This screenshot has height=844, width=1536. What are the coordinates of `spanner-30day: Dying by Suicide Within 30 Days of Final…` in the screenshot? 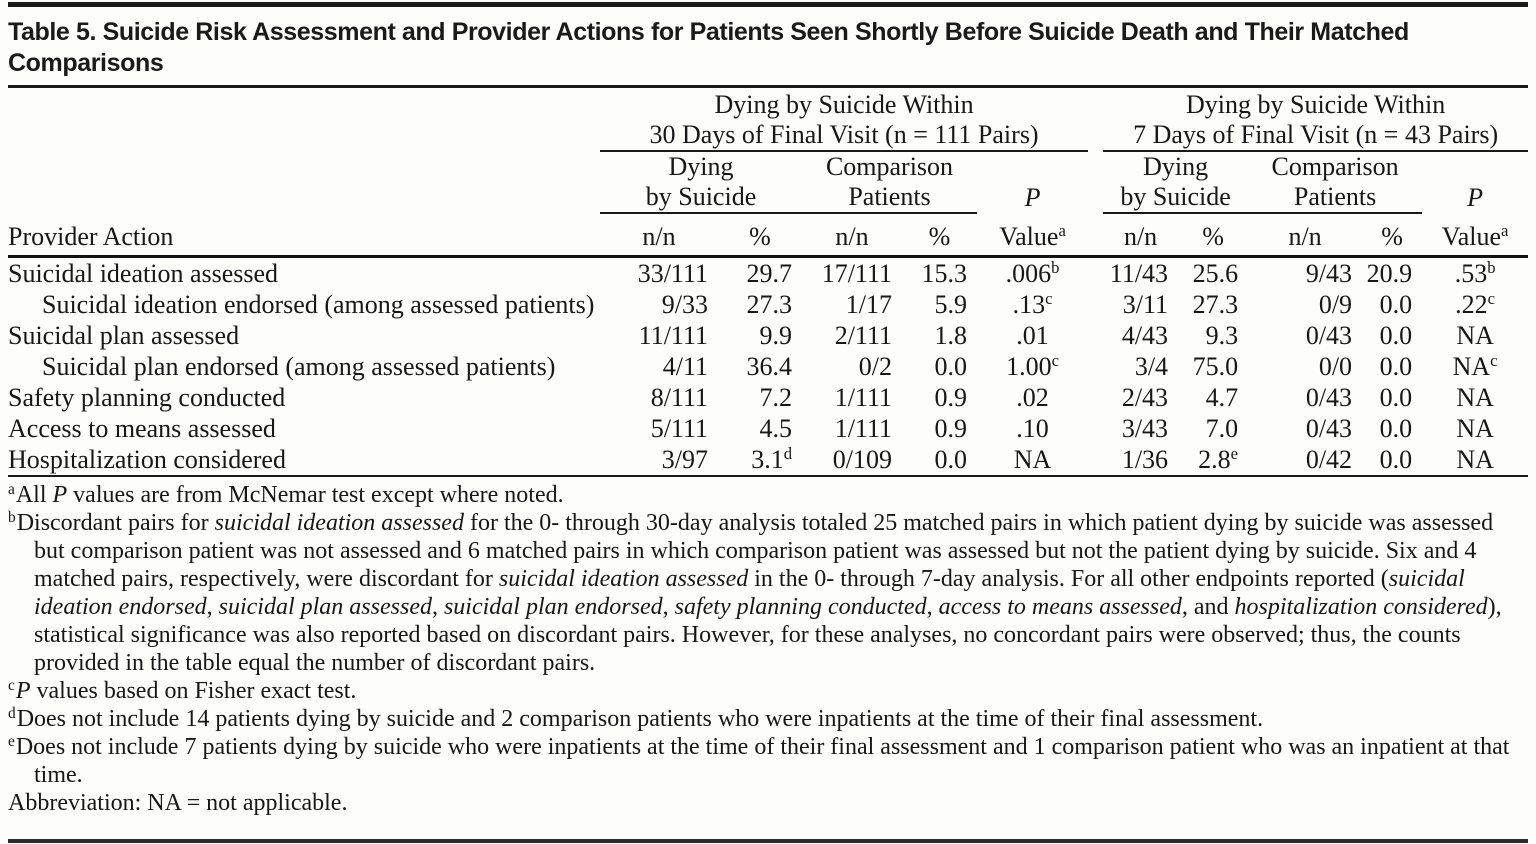 It's located at (844, 121).